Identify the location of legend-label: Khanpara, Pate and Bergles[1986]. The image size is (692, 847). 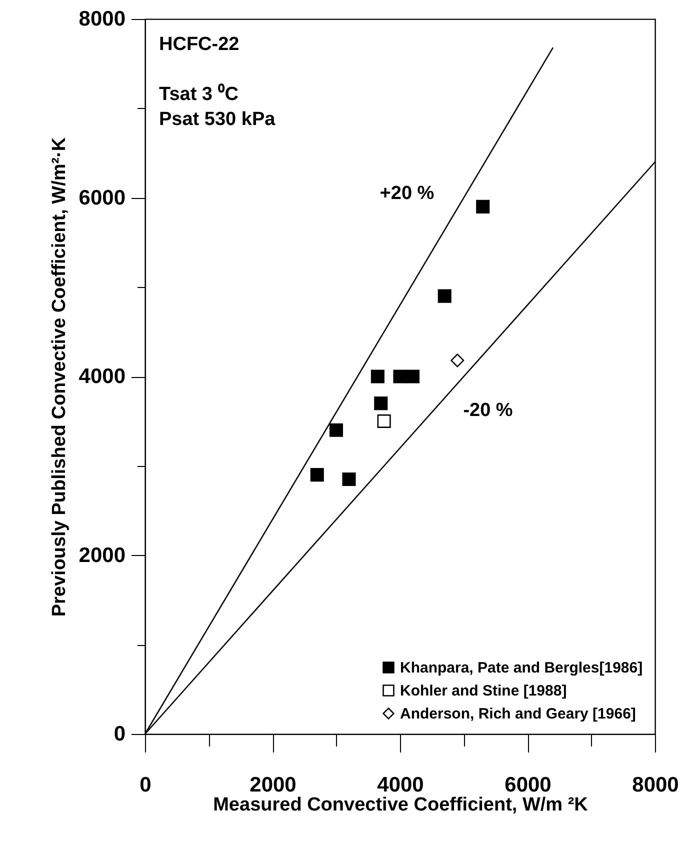
(521, 668).